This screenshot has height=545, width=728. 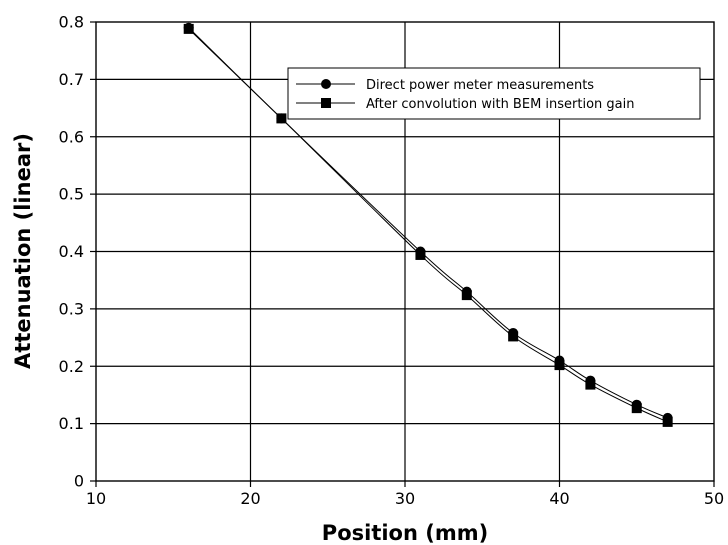 What do you see at coordinates (71, 423) in the screenshot?
I see `y-tick-label: 0.1` at bounding box center [71, 423].